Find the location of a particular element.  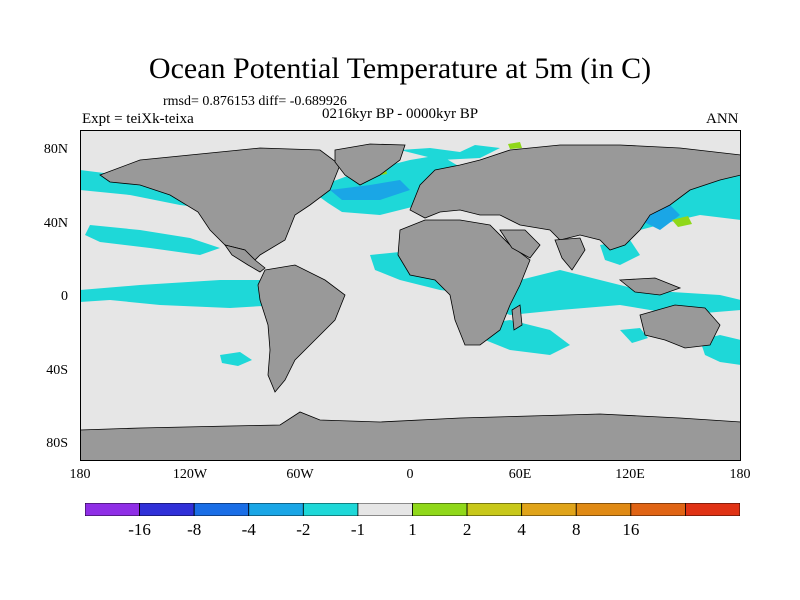

colorbar-label: 1 is located at coordinates (412, 529).